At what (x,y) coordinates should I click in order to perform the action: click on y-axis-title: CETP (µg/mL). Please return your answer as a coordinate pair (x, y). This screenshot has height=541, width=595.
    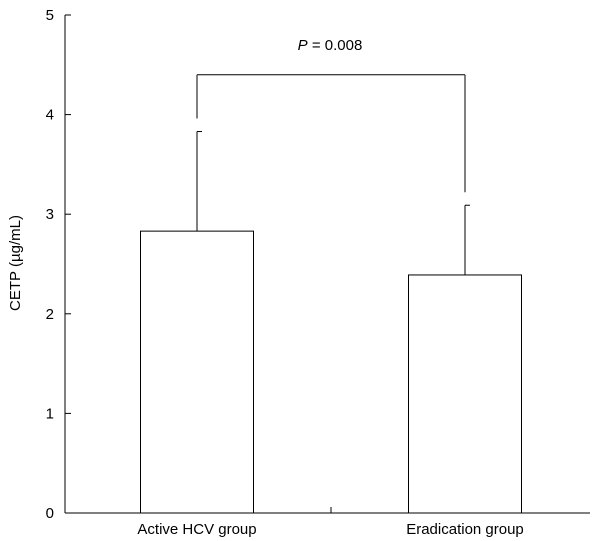
    Looking at the image, I should click on (15, 263).